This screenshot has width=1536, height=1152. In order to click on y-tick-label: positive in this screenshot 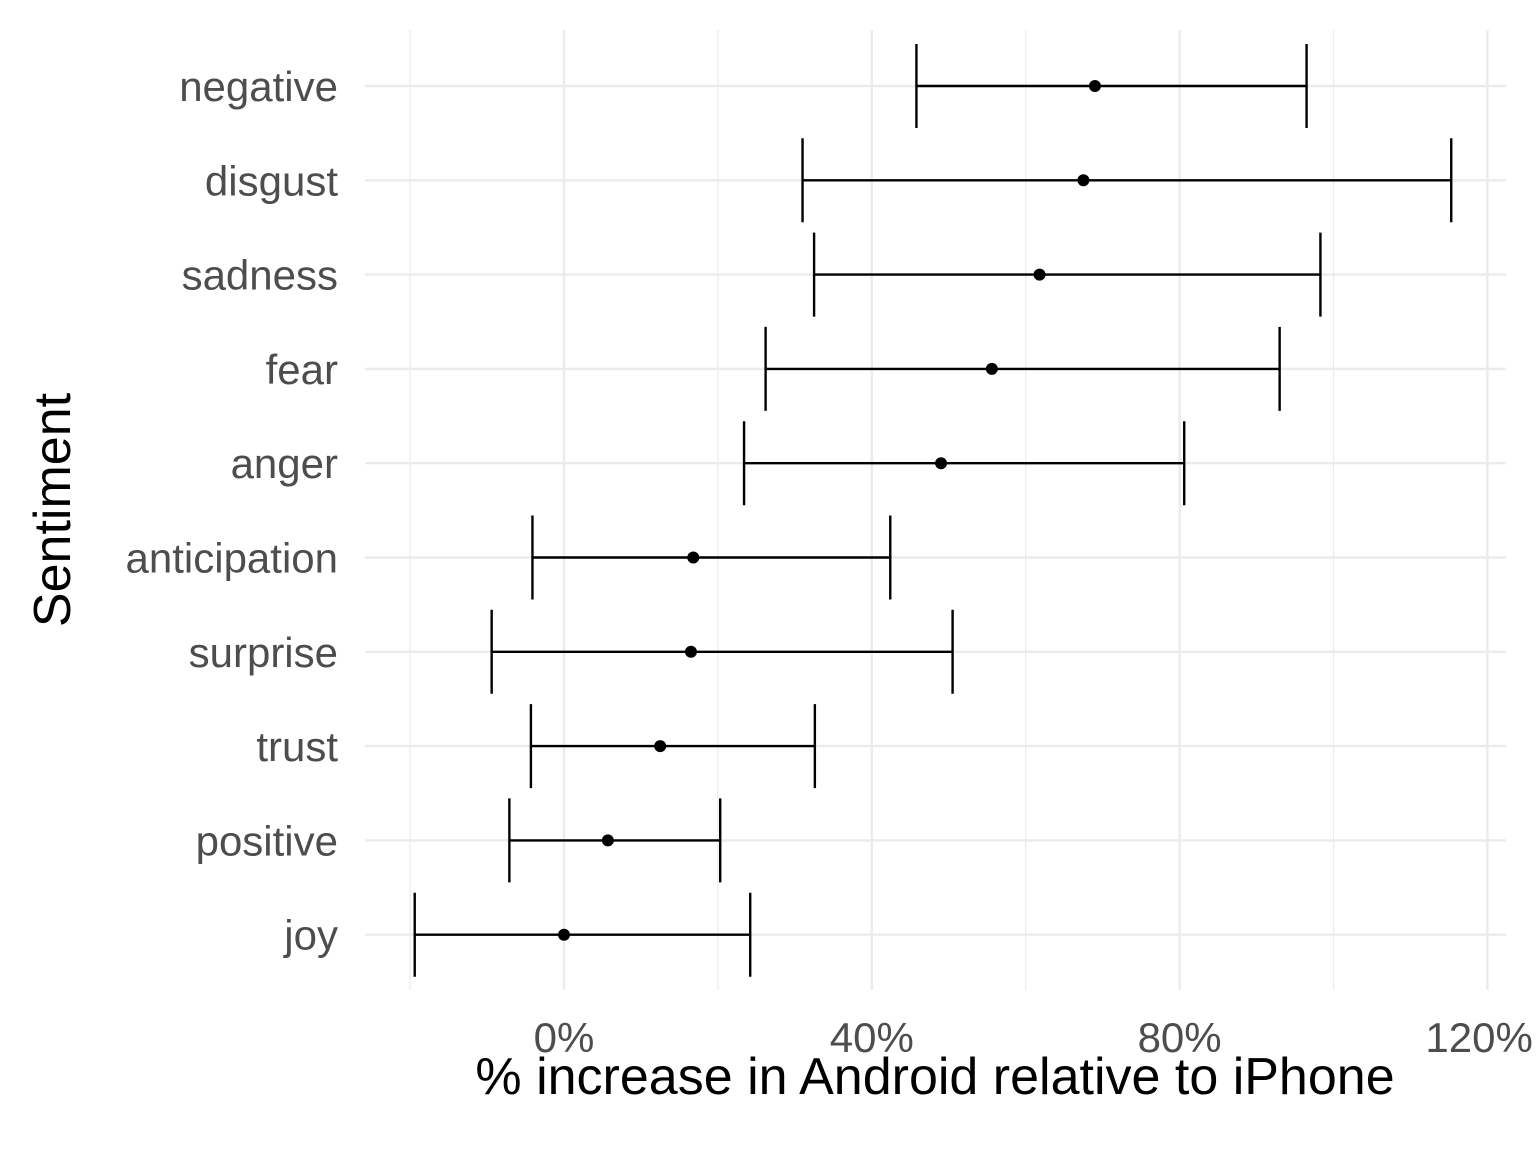, I will do `click(267, 840)`.